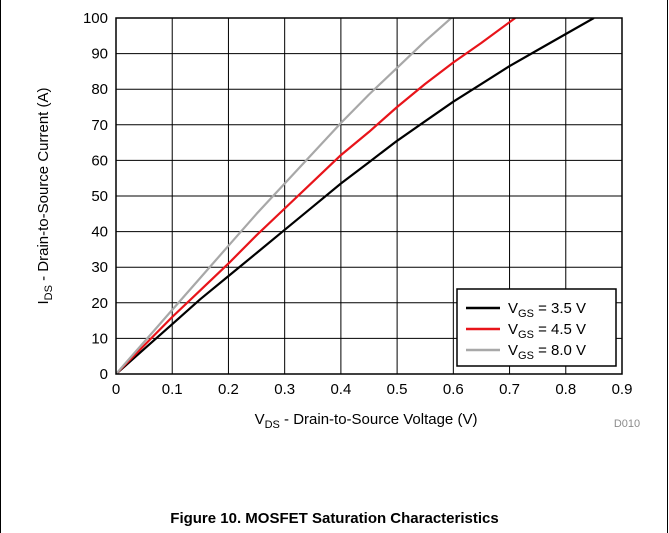  I want to click on x-tick-label: 0.8, so click(565, 389).